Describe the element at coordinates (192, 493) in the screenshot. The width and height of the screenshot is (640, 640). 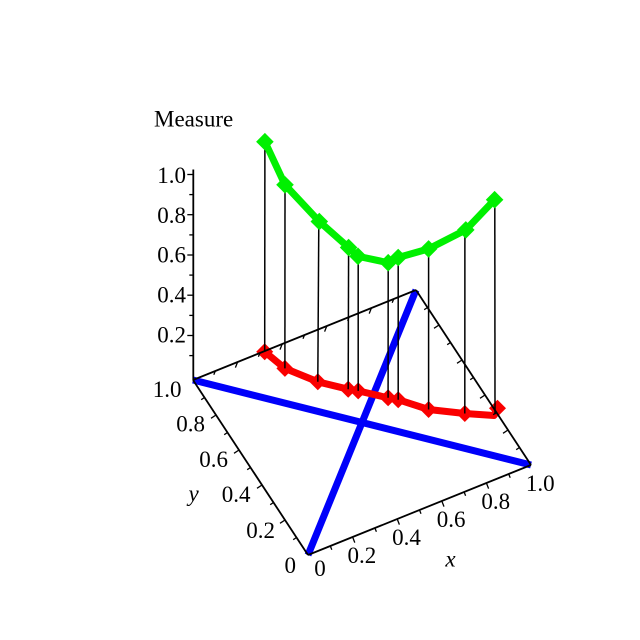
I see `svg-text: y` at that location.